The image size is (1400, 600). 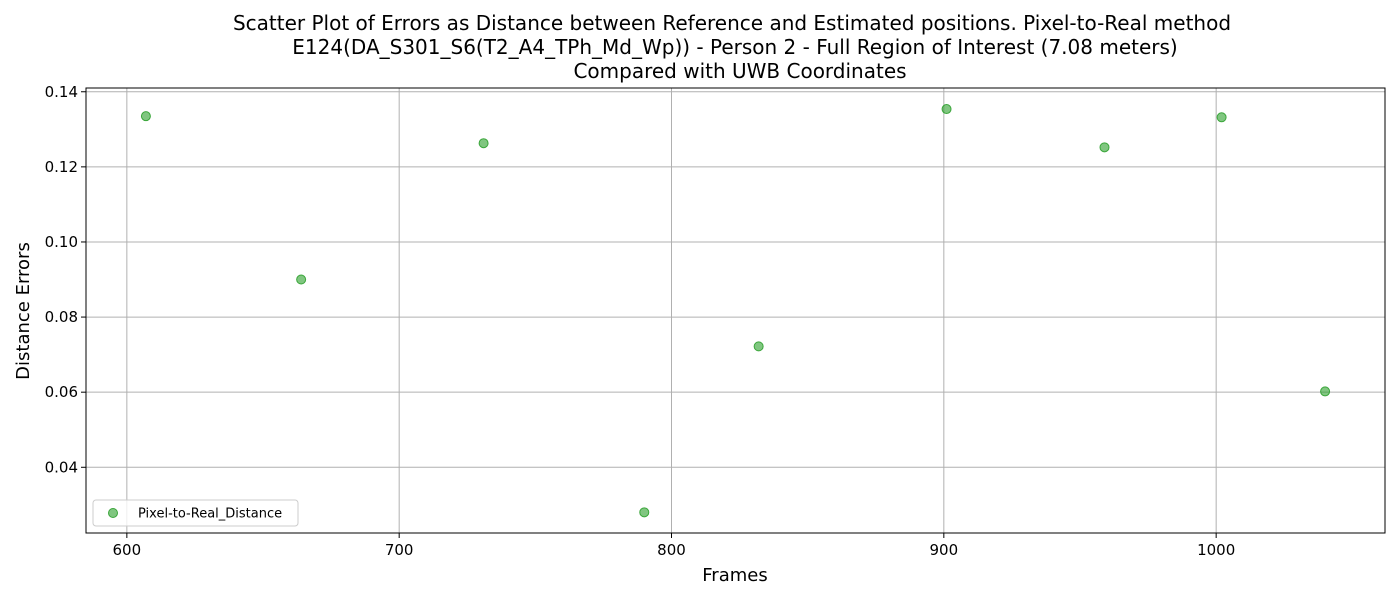 What do you see at coordinates (1216, 550) in the screenshot?
I see `x-tick-label: 1000` at bounding box center [1216, 550].